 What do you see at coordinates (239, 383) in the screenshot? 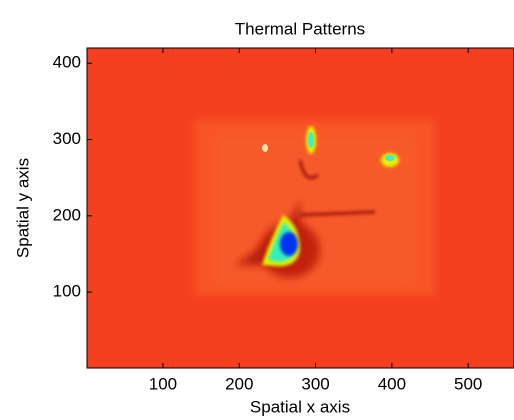
I see `x-tick-label: 200` at bounding box center [239, 383].